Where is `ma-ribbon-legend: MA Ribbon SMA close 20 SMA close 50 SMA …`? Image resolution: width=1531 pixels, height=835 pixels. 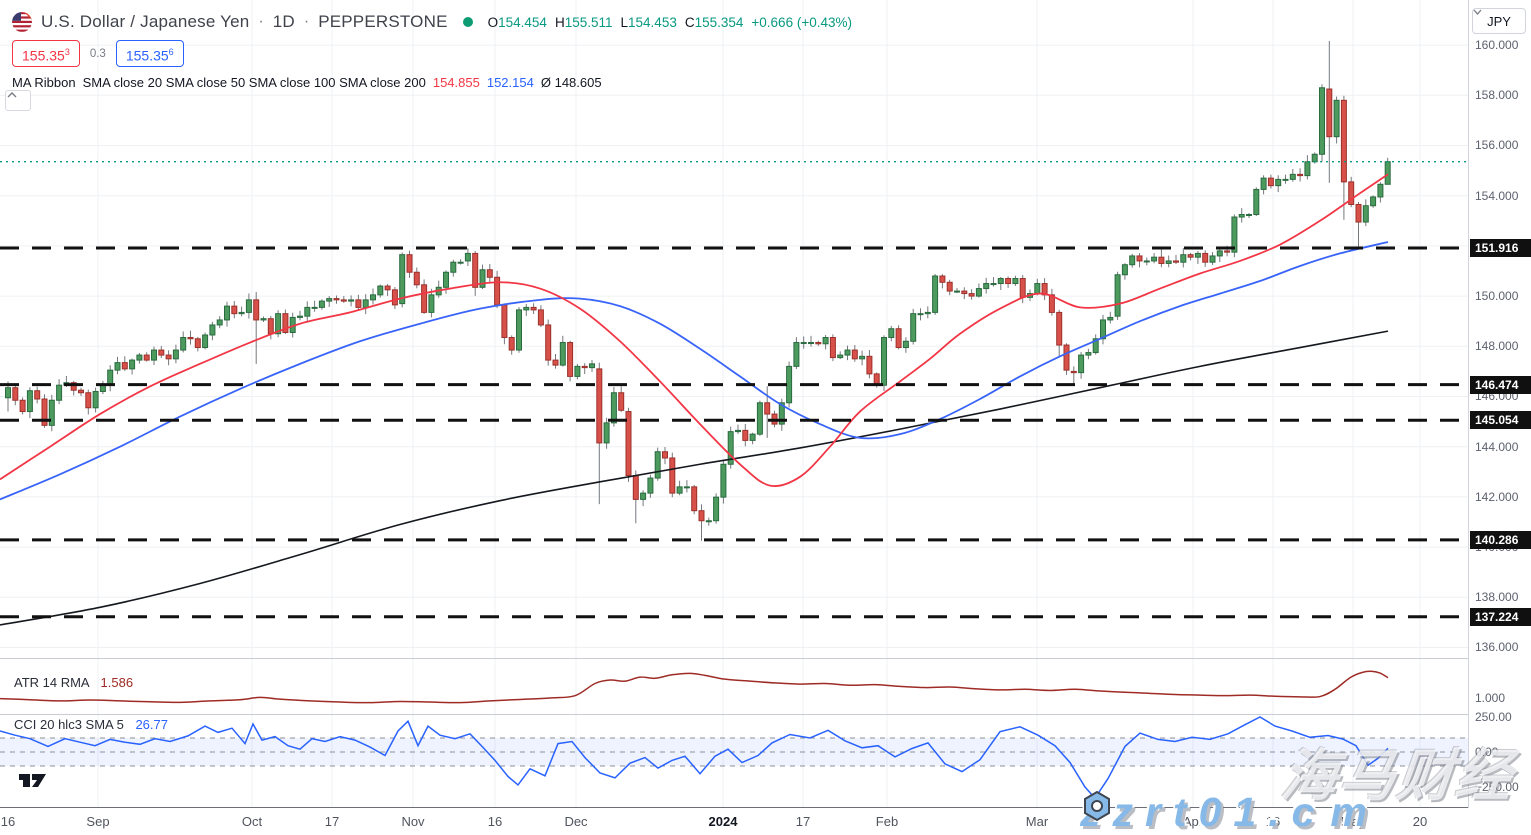 ma-ribbon-legend: MA Ribbon SMA close 20 SMA close 50 SMA … is located at coordinates (432, 82).